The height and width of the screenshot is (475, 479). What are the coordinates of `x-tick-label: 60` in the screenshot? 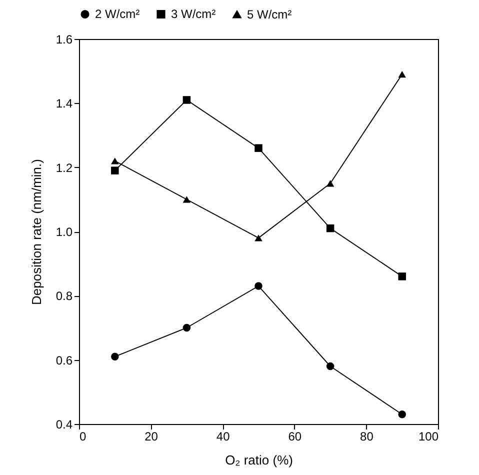 It's located at (295, 437).